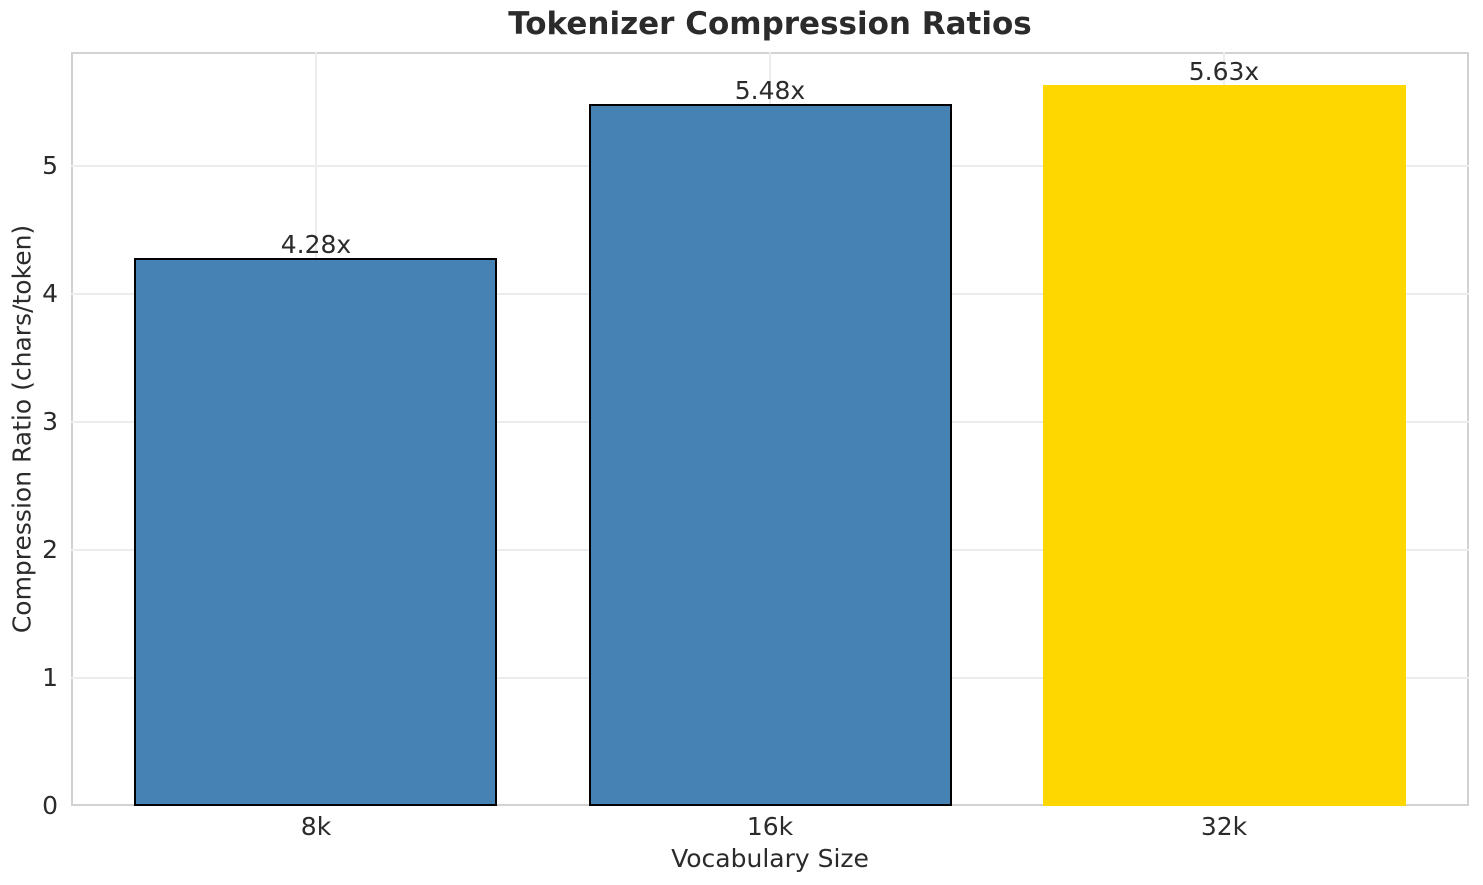 The image size is (1483, 885). What do you see at coordinates (50, 421) in the screenshot?
I see `y-tick-label: 3` at bounding box center [50, 421].